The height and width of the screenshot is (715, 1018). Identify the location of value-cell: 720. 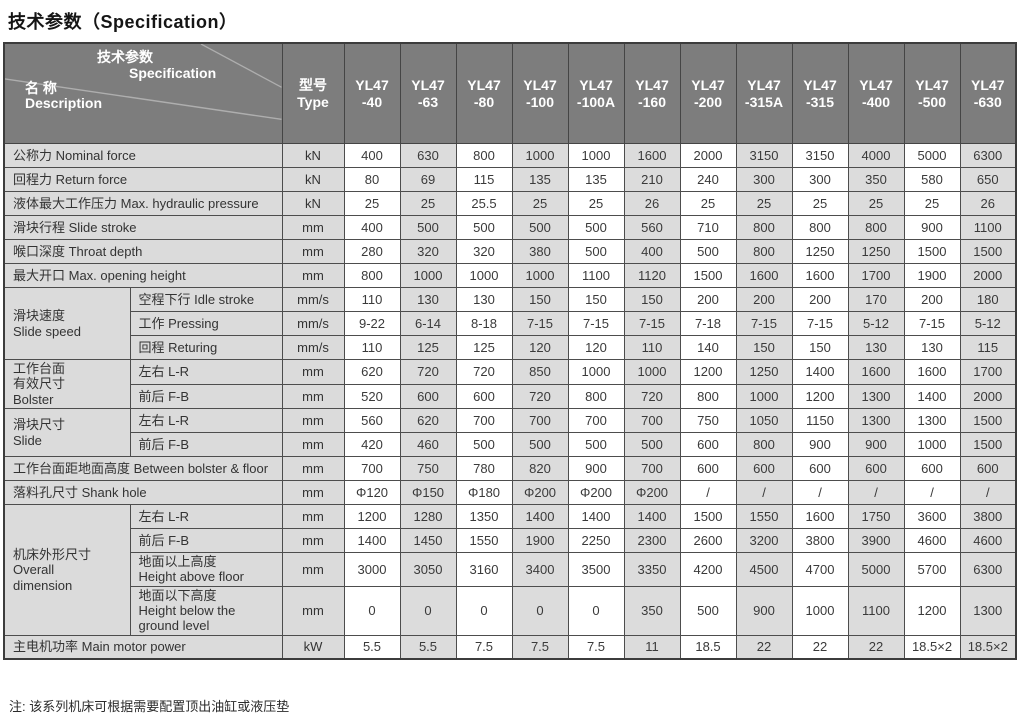
(484, 372).